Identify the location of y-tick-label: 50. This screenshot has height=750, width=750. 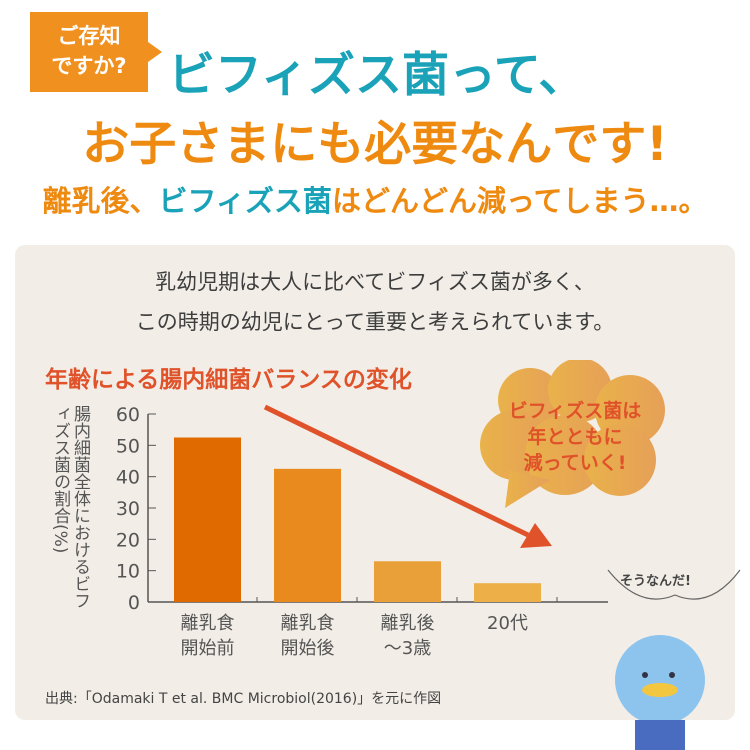
(128, 446).